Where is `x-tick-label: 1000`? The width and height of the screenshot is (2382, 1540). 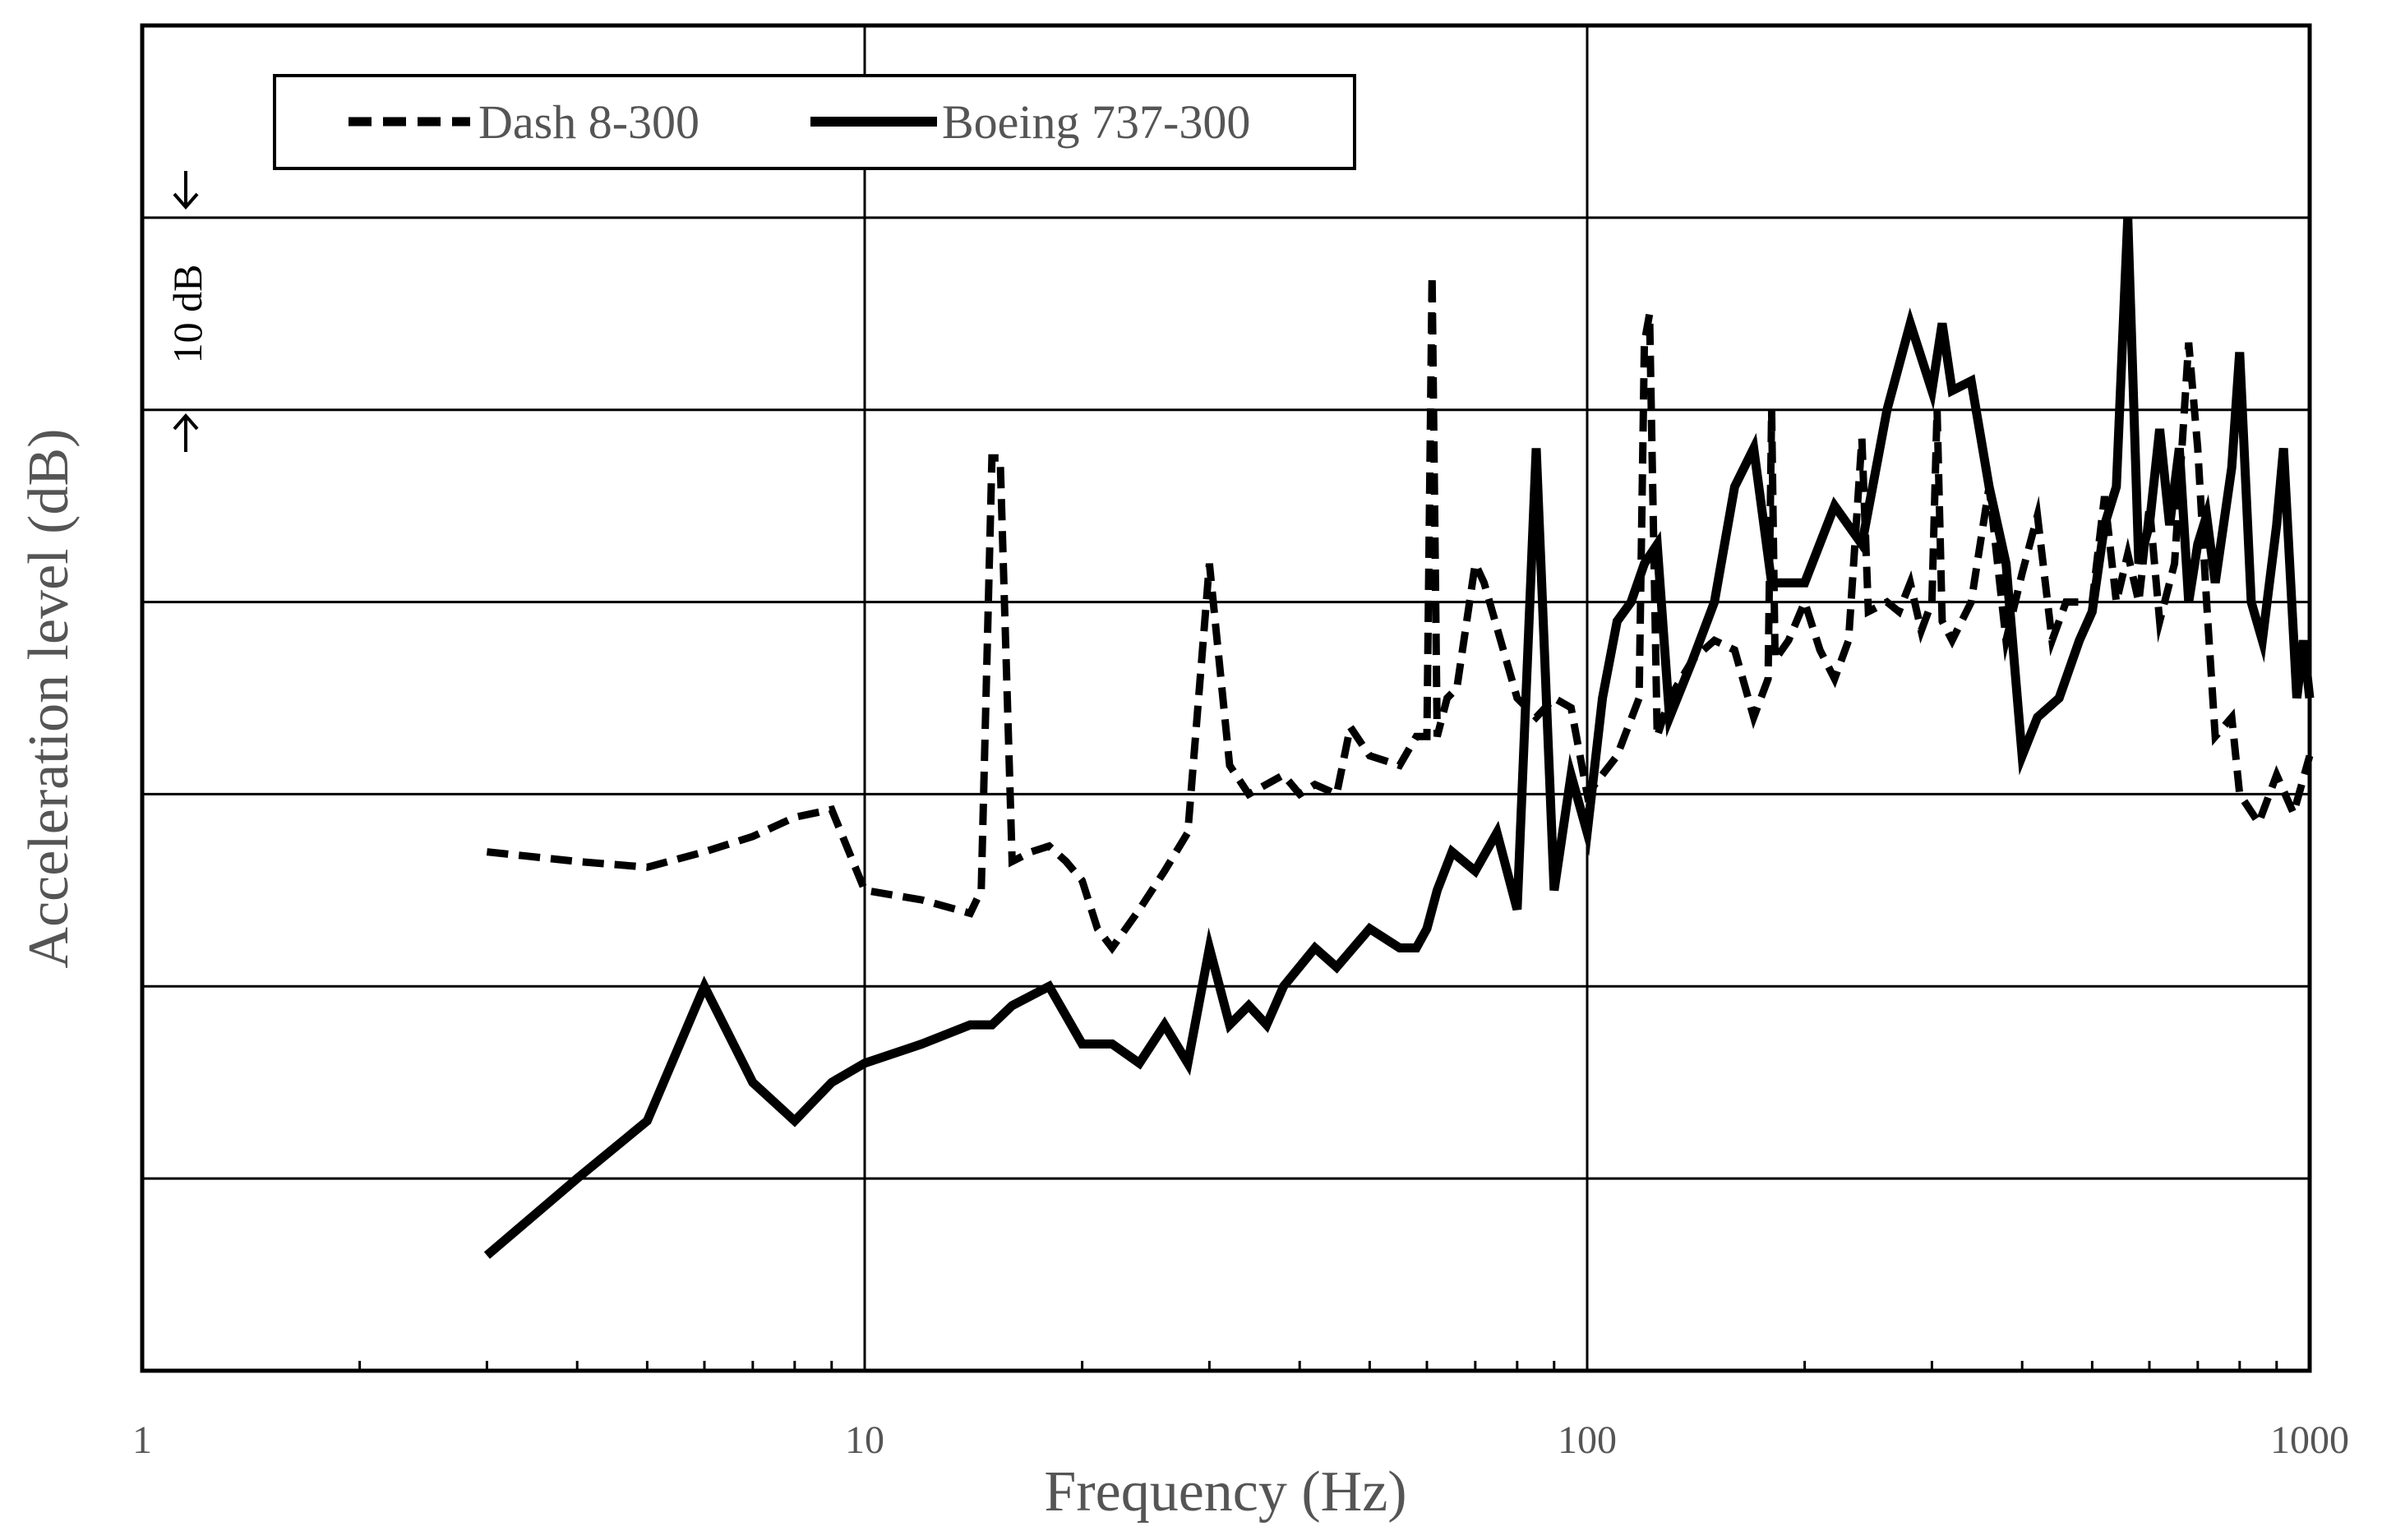 x-tick-label: 1000 is located at coordinates (2309, 1440).